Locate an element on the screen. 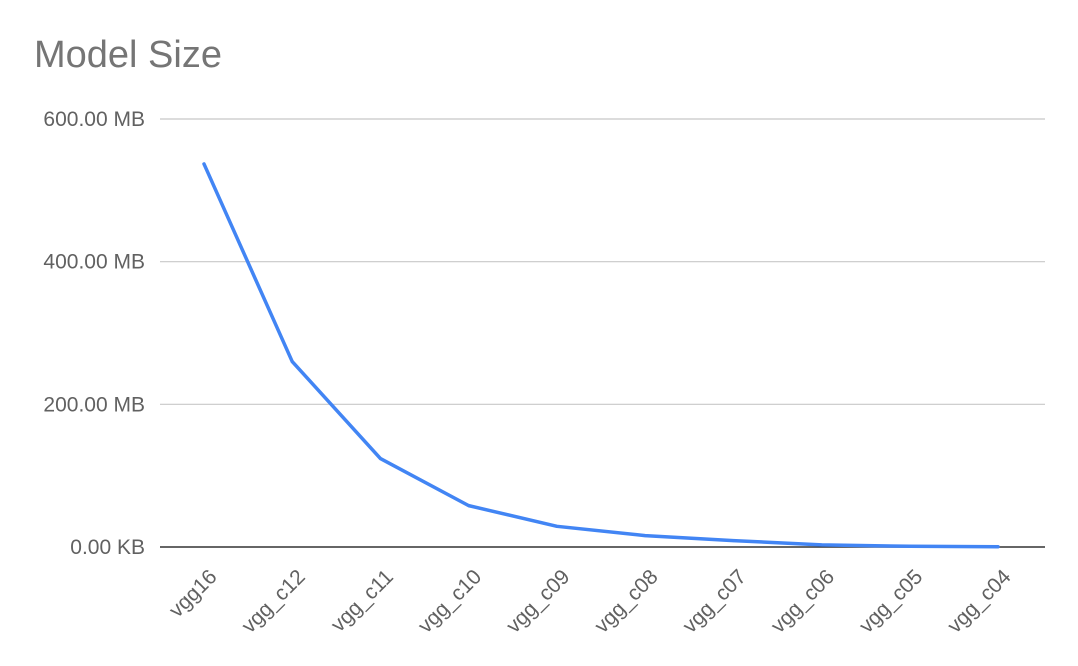  y-tick-label: 400.00 MB is located at coordinates (94, 262).